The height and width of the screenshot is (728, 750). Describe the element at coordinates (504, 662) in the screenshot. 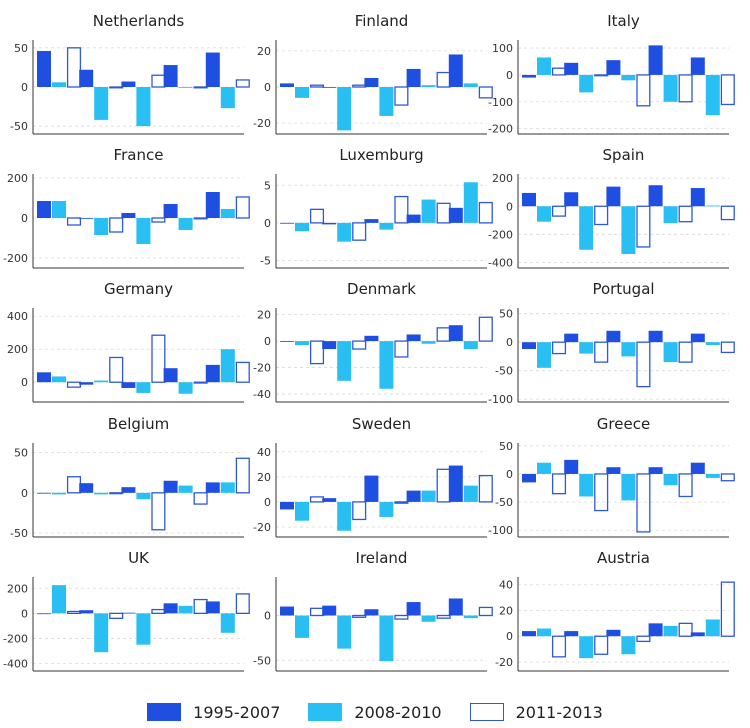

I see `y-tick-label-austria: -20` at that location.